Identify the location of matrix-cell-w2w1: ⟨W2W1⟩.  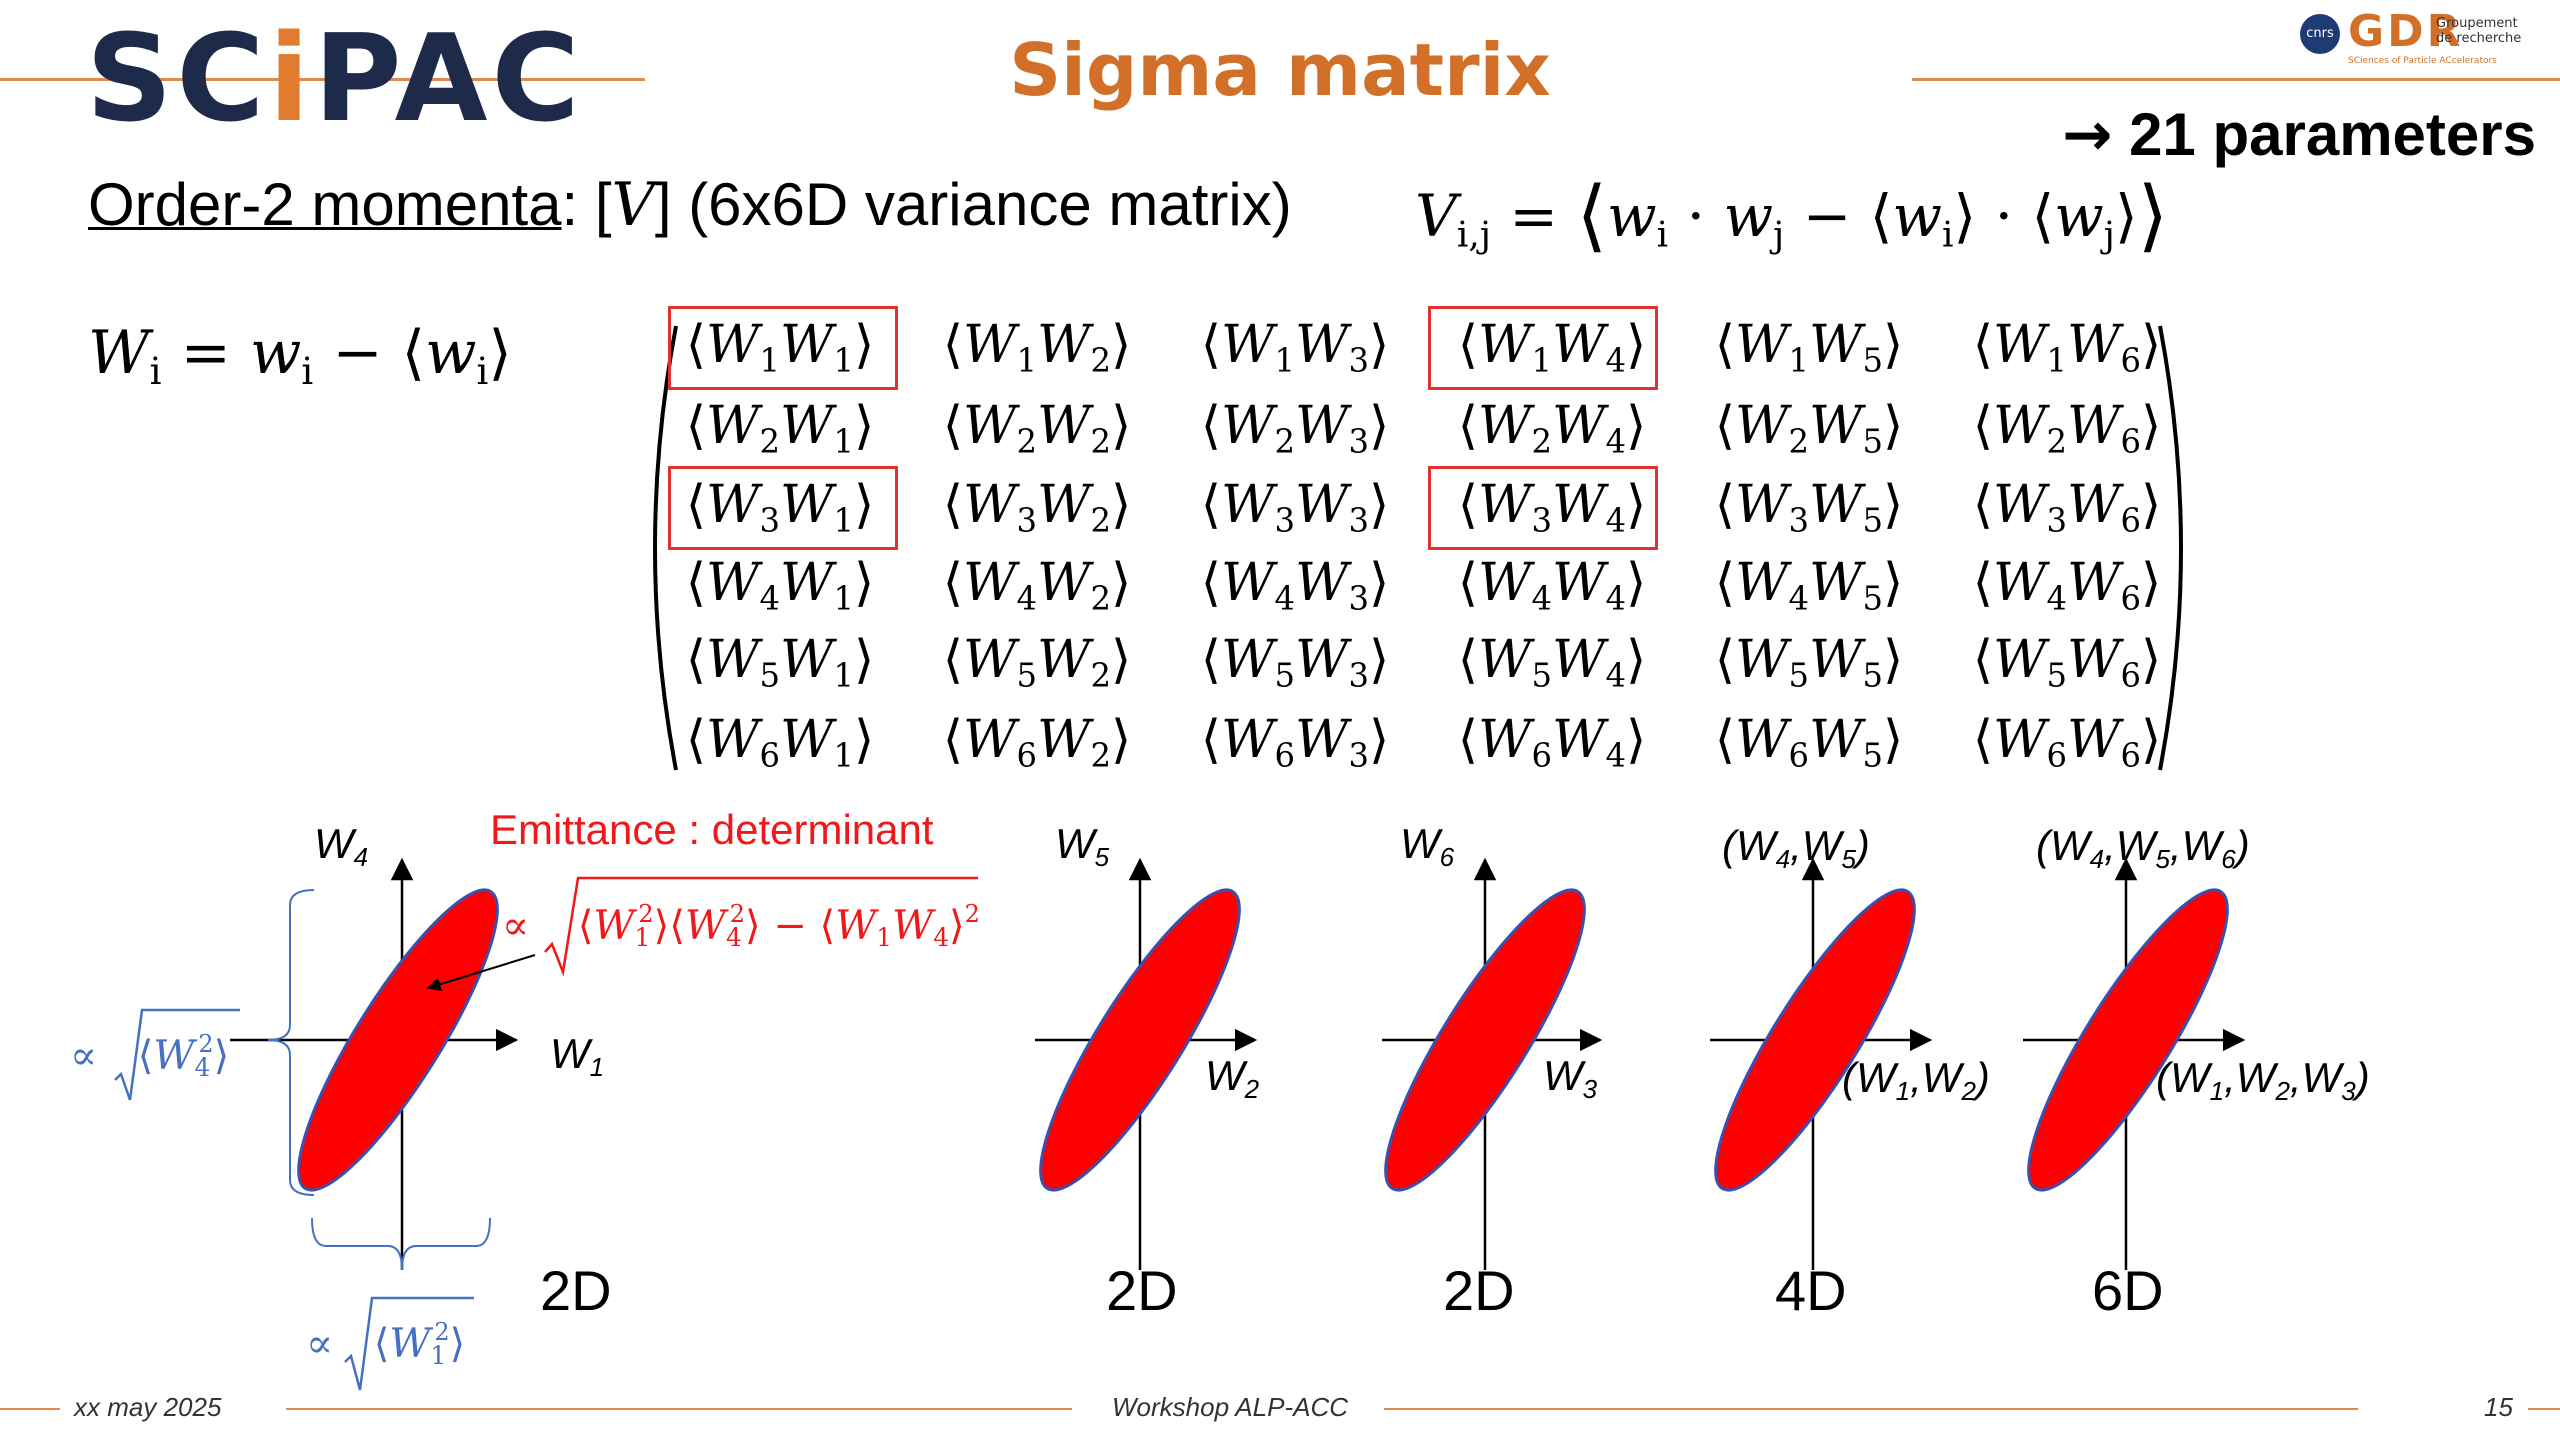
(780, 428).